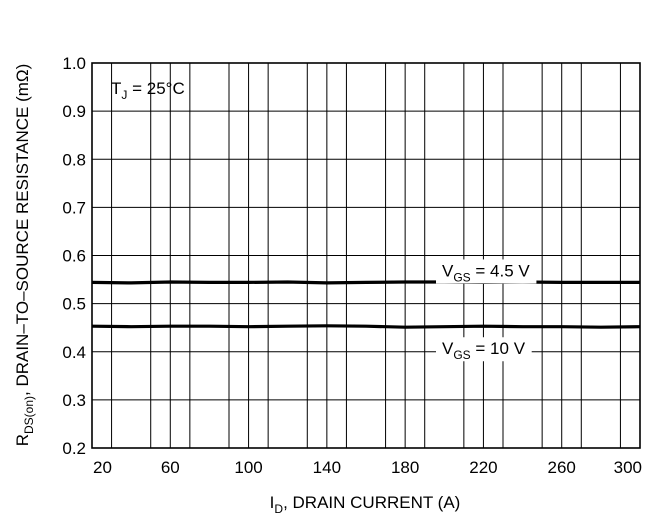 The image size is (662, 521). What do you see at coordinates (74, 352) in the screenshot?
I see `y-tick-label: 0.4` at bounding box center [74, 352].